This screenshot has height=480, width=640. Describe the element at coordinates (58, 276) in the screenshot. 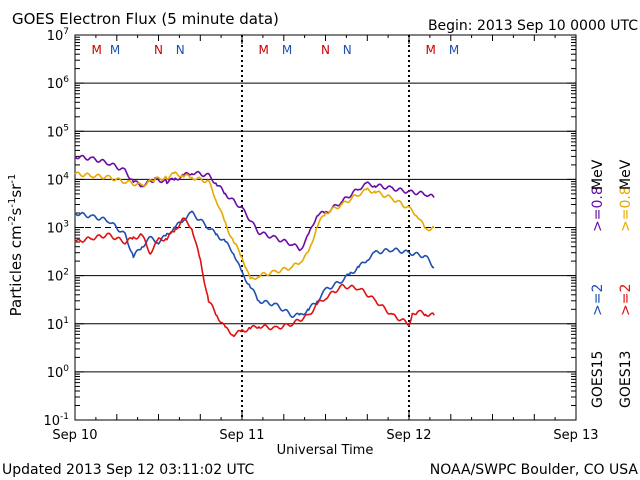

I see `y-tick-label: 10²` at that location.